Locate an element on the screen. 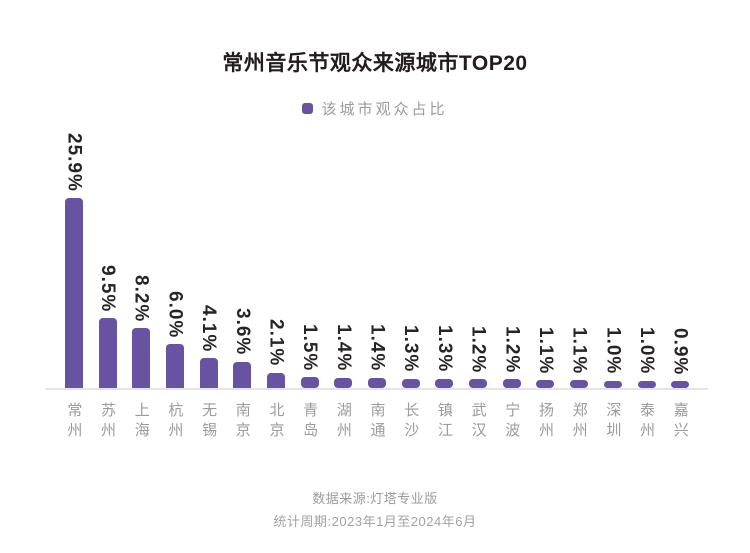 This screenshot has width=750, height=553. x-axis-label: 长沙 is located at coordinates (411, 422).